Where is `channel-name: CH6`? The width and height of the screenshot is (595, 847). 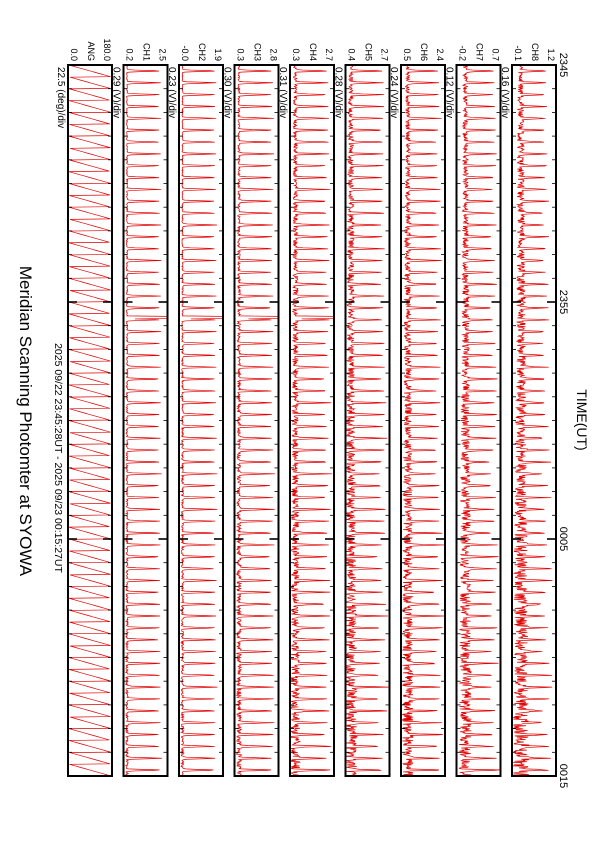 channel-name: CH6 is located at coordinates (424, 52).